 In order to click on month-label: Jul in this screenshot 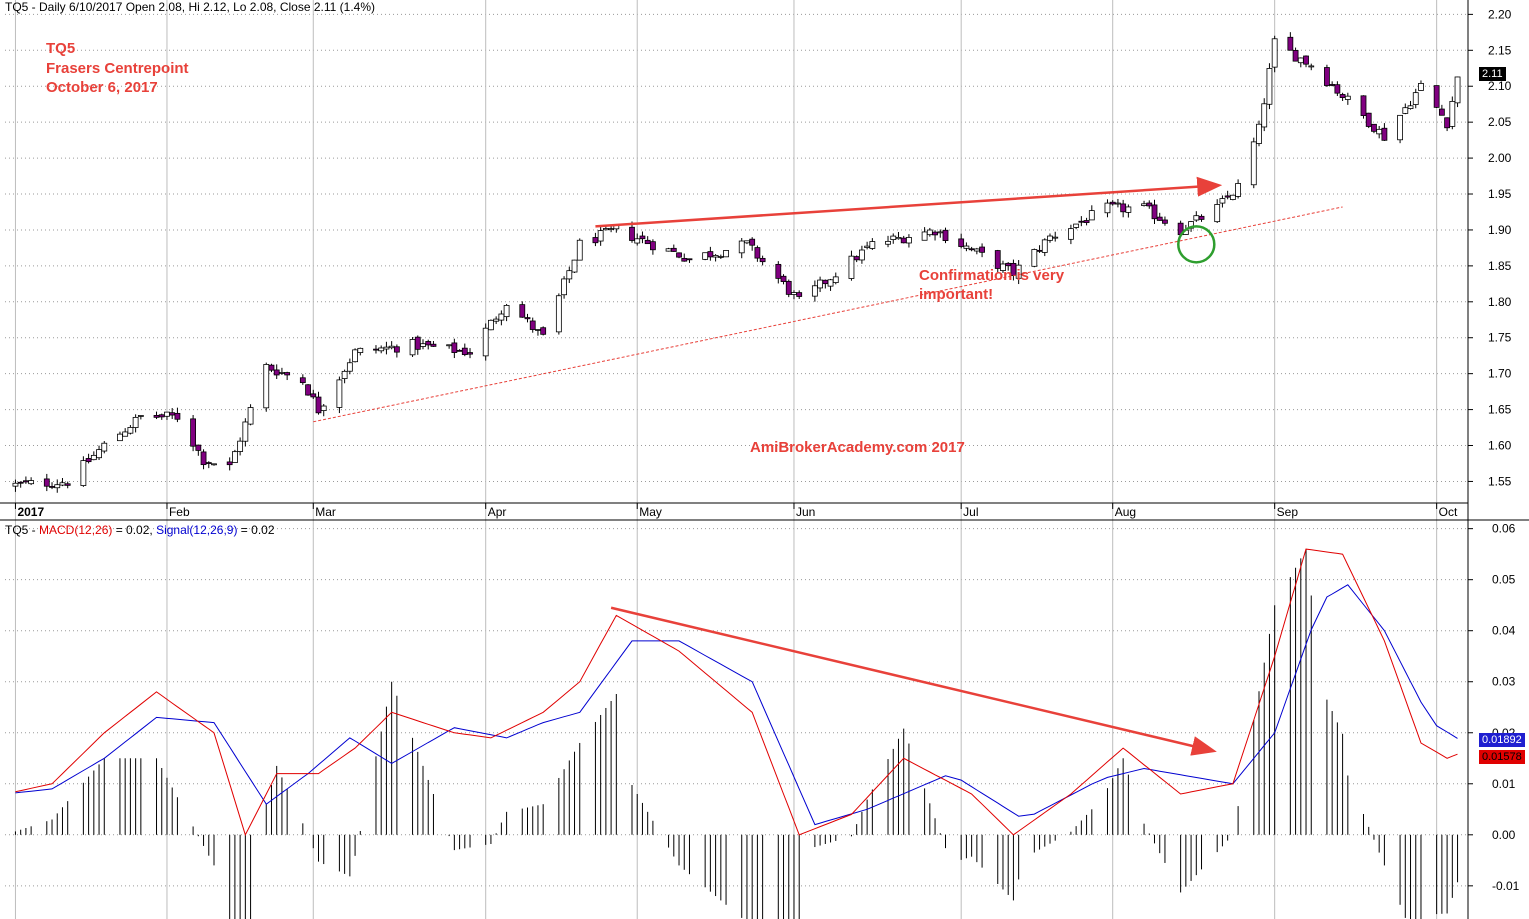, I will do `click(970, 512)`.